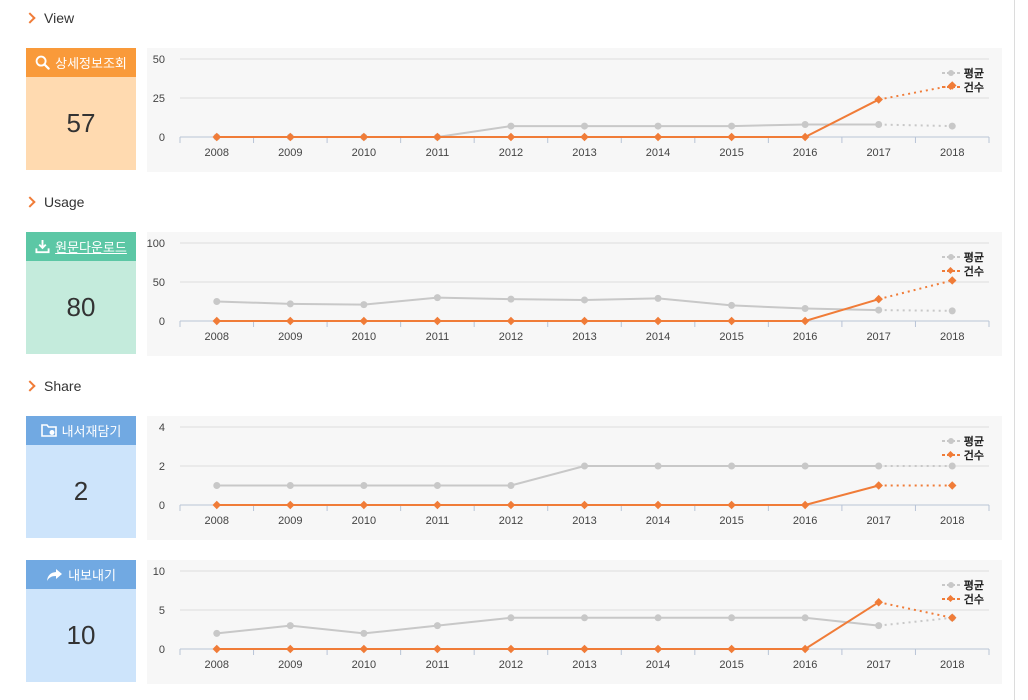 The image size is (1028, 700). Describe the element at coordinates (92, 575) in the screenshot. I see `card-label: 내보내기` at that location.